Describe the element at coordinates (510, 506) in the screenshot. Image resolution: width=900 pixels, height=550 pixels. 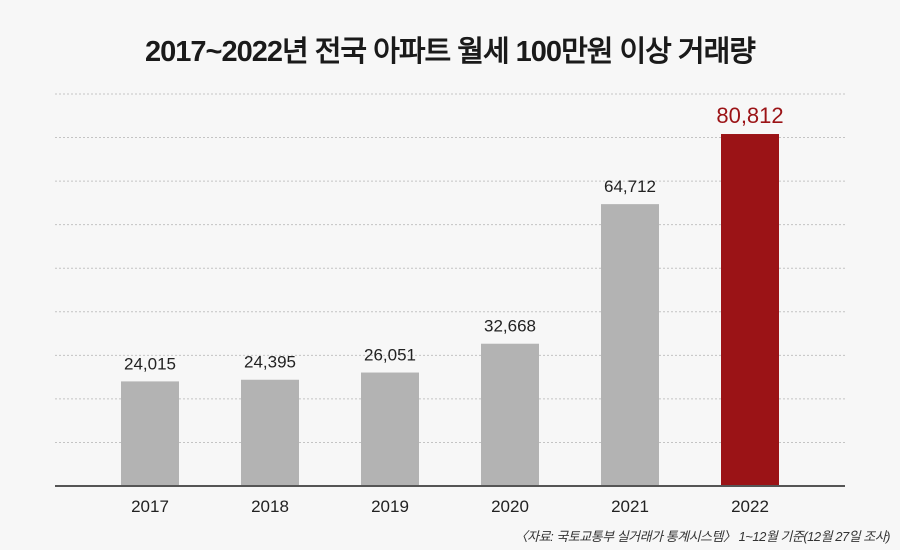
I see `x-tick-label: 2020` at that location.